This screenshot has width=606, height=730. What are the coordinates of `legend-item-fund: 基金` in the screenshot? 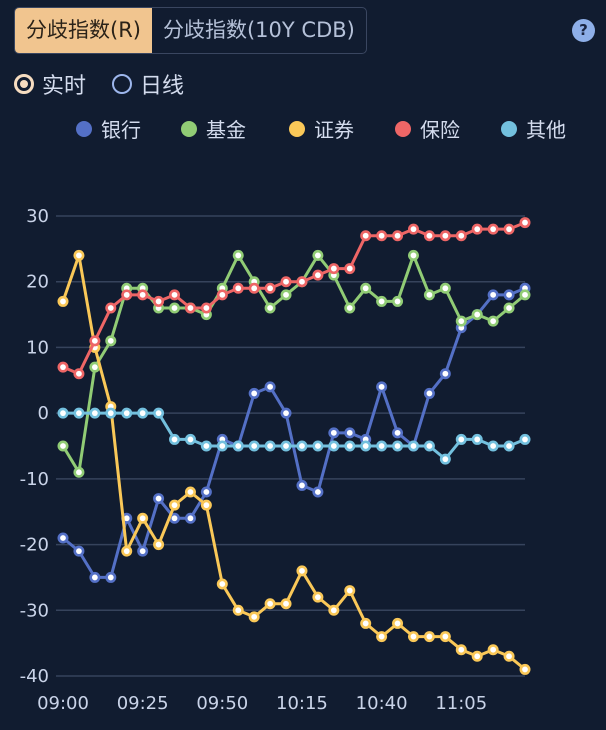 It's located at (213, 128).